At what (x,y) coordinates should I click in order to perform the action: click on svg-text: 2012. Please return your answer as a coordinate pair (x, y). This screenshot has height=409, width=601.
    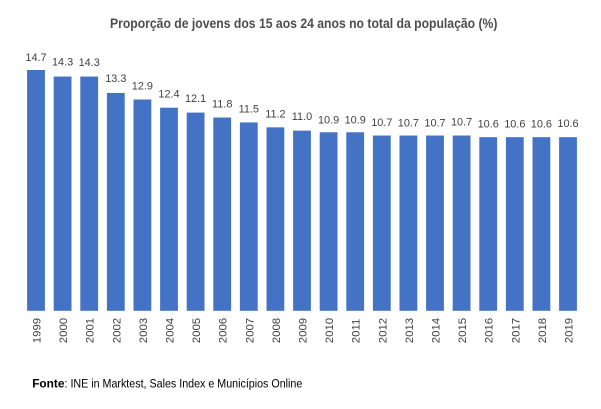
    Looking at the image, I should click on (383, 330).